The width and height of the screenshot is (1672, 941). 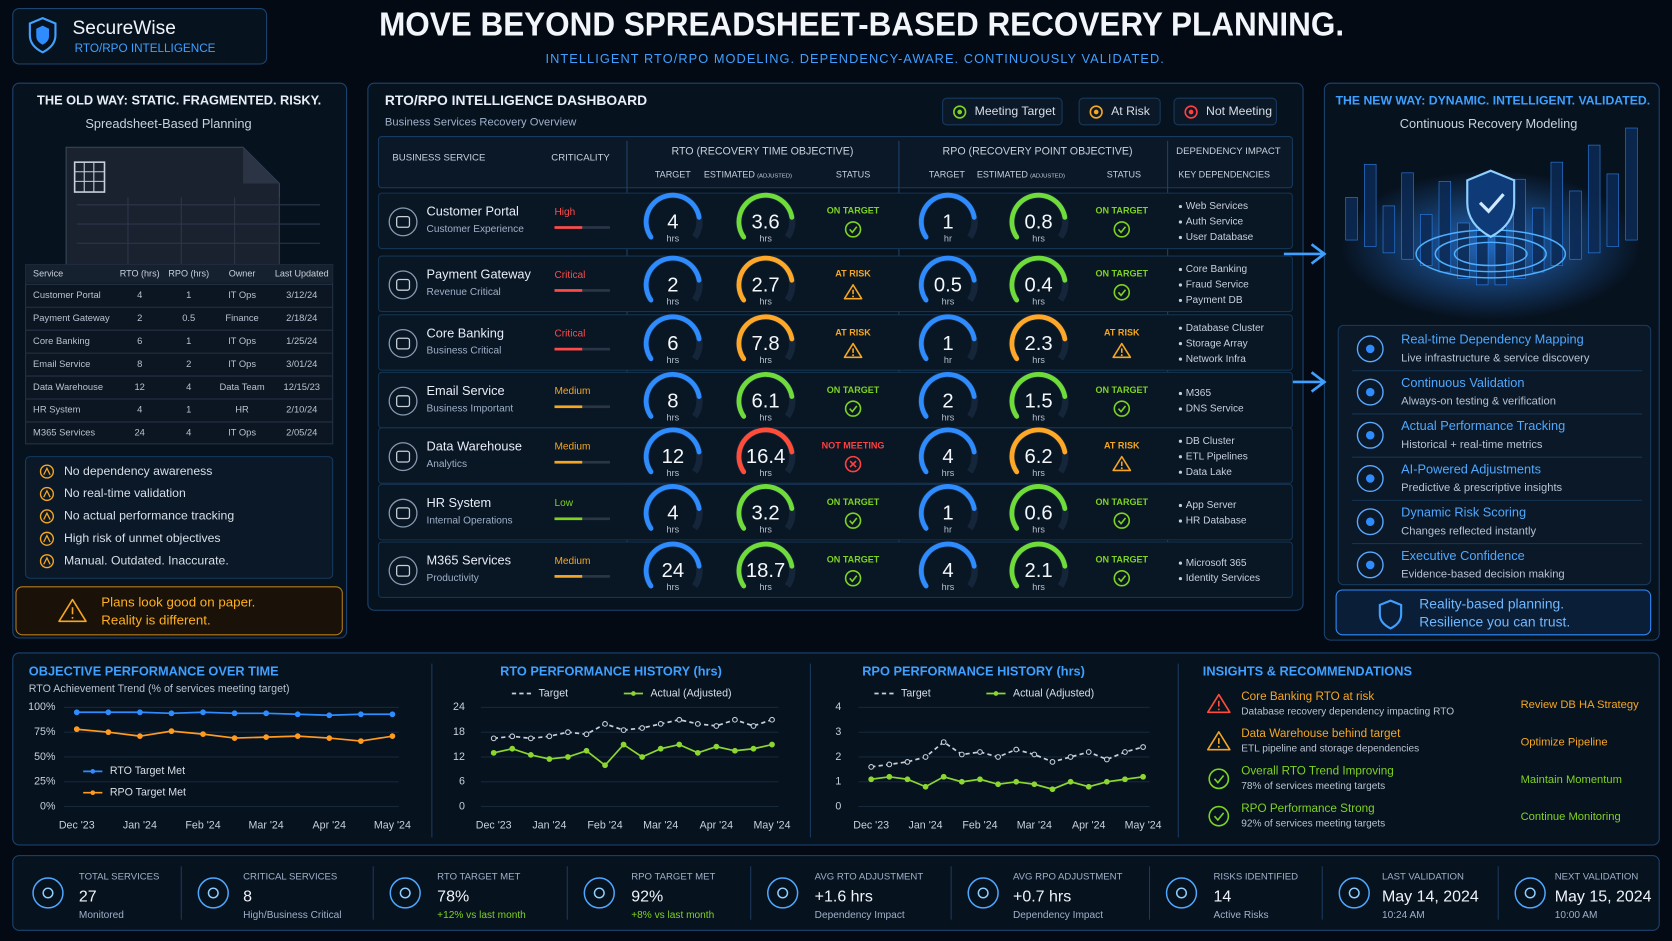 I want to click on insight-desc: 92% of services meeting targets, so click(x=1313, y=823).